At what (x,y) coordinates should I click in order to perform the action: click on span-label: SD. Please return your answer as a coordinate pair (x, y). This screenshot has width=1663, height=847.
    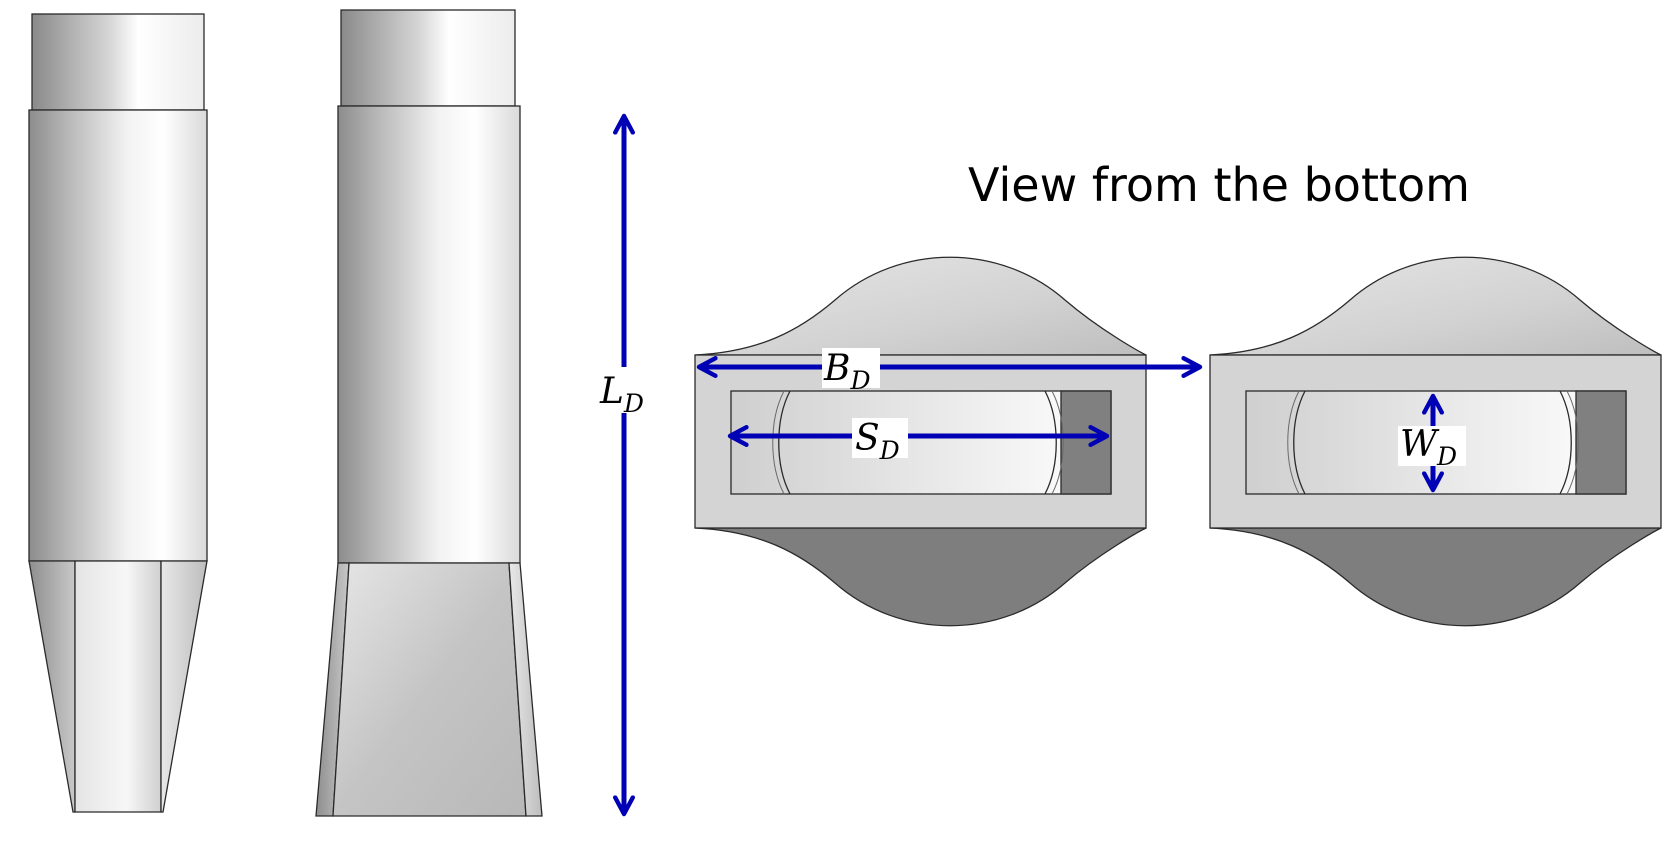
    Looking at the image, I should click on (877, 441).